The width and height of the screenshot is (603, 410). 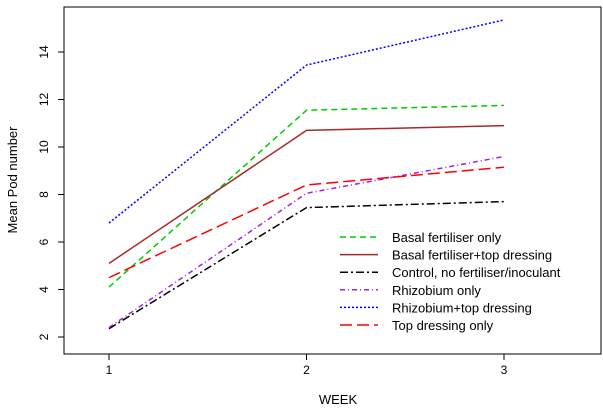 I want to click on legend-label-5: Rhizobium+top dressing, so click(x=462, y=307).